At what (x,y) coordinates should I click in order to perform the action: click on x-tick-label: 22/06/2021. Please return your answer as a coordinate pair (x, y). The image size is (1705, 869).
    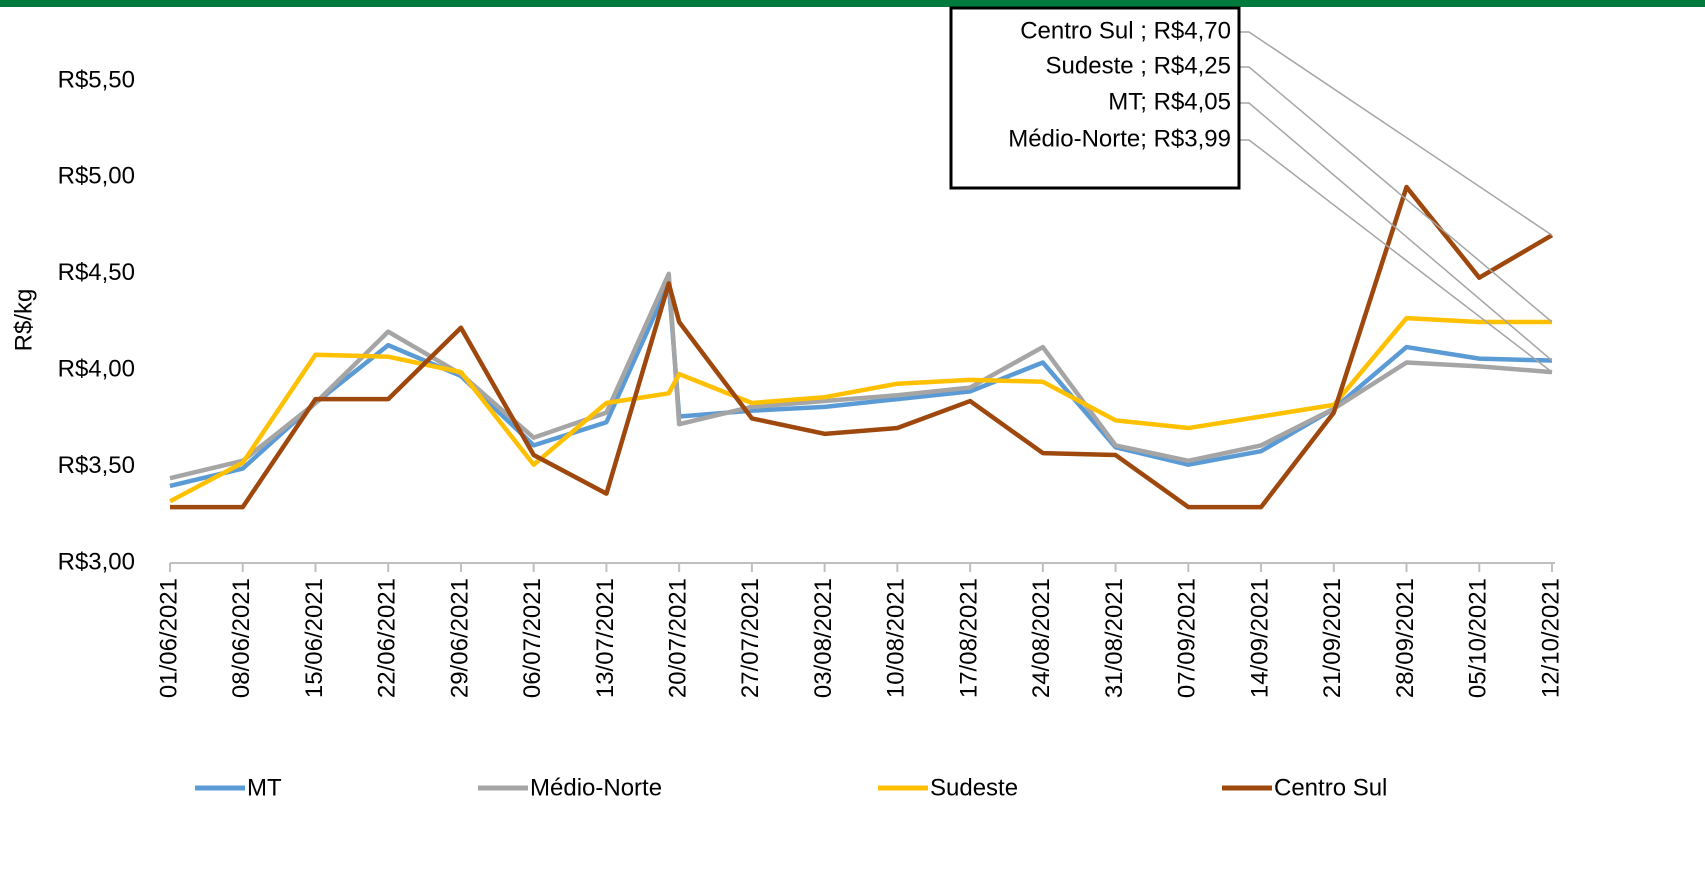
    Looking at the image, I should click on (387, 638).